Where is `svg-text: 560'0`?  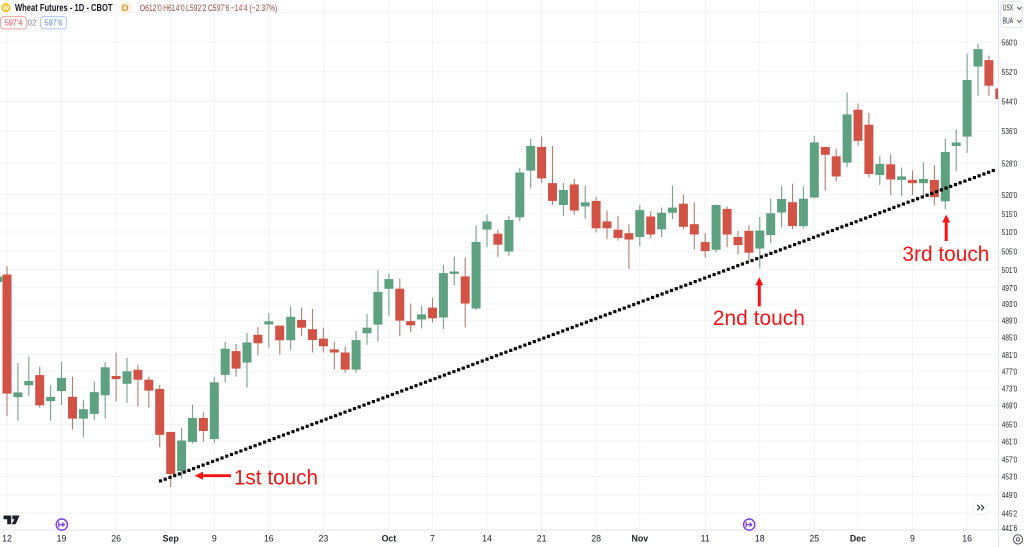 svg-text: 560'0 is located at coordinates (1010, 42).